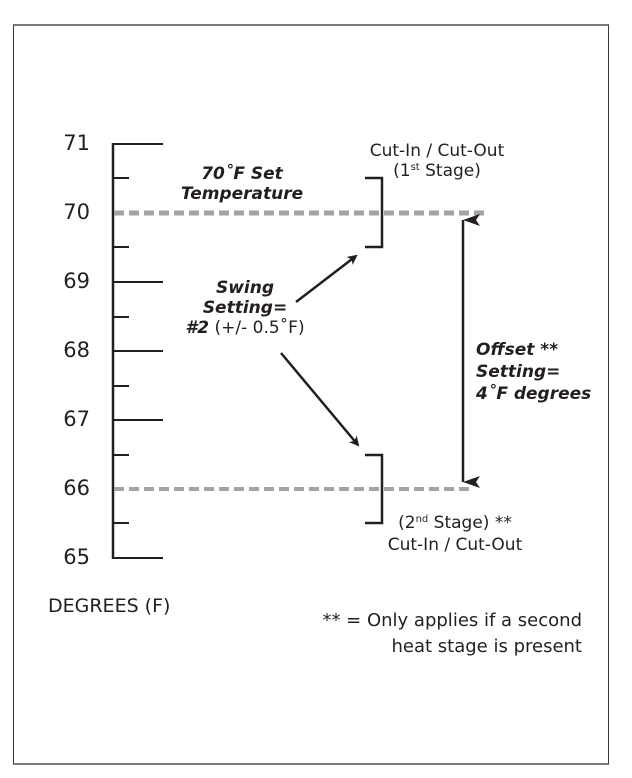 This screenshot has height=778, width=632. What do you see at coordinates (76, 350) in the screenshot?
I see `tick-label-68: 68` at bounding box center [76, 350].